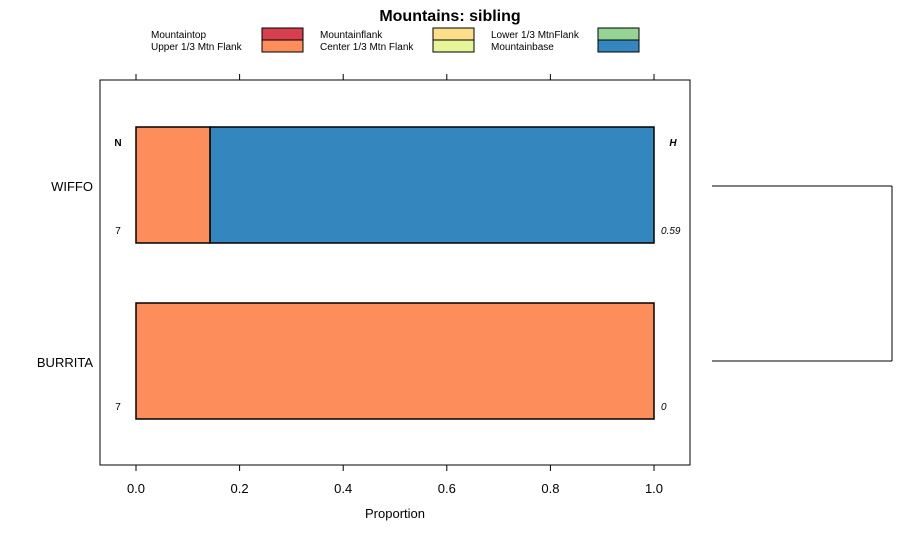 The width and height of the screenshot is (900, 540). I want to click on h-column-header: H, so click(673, 143).